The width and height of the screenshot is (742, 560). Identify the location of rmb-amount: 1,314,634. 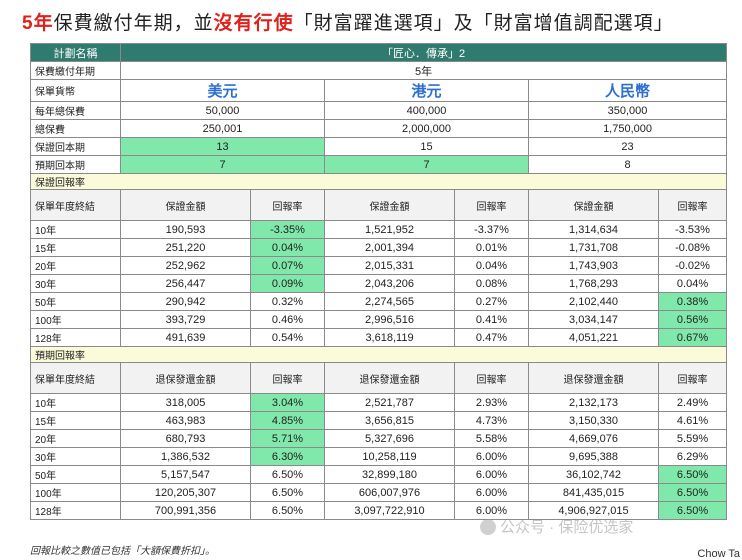
(593, 229).